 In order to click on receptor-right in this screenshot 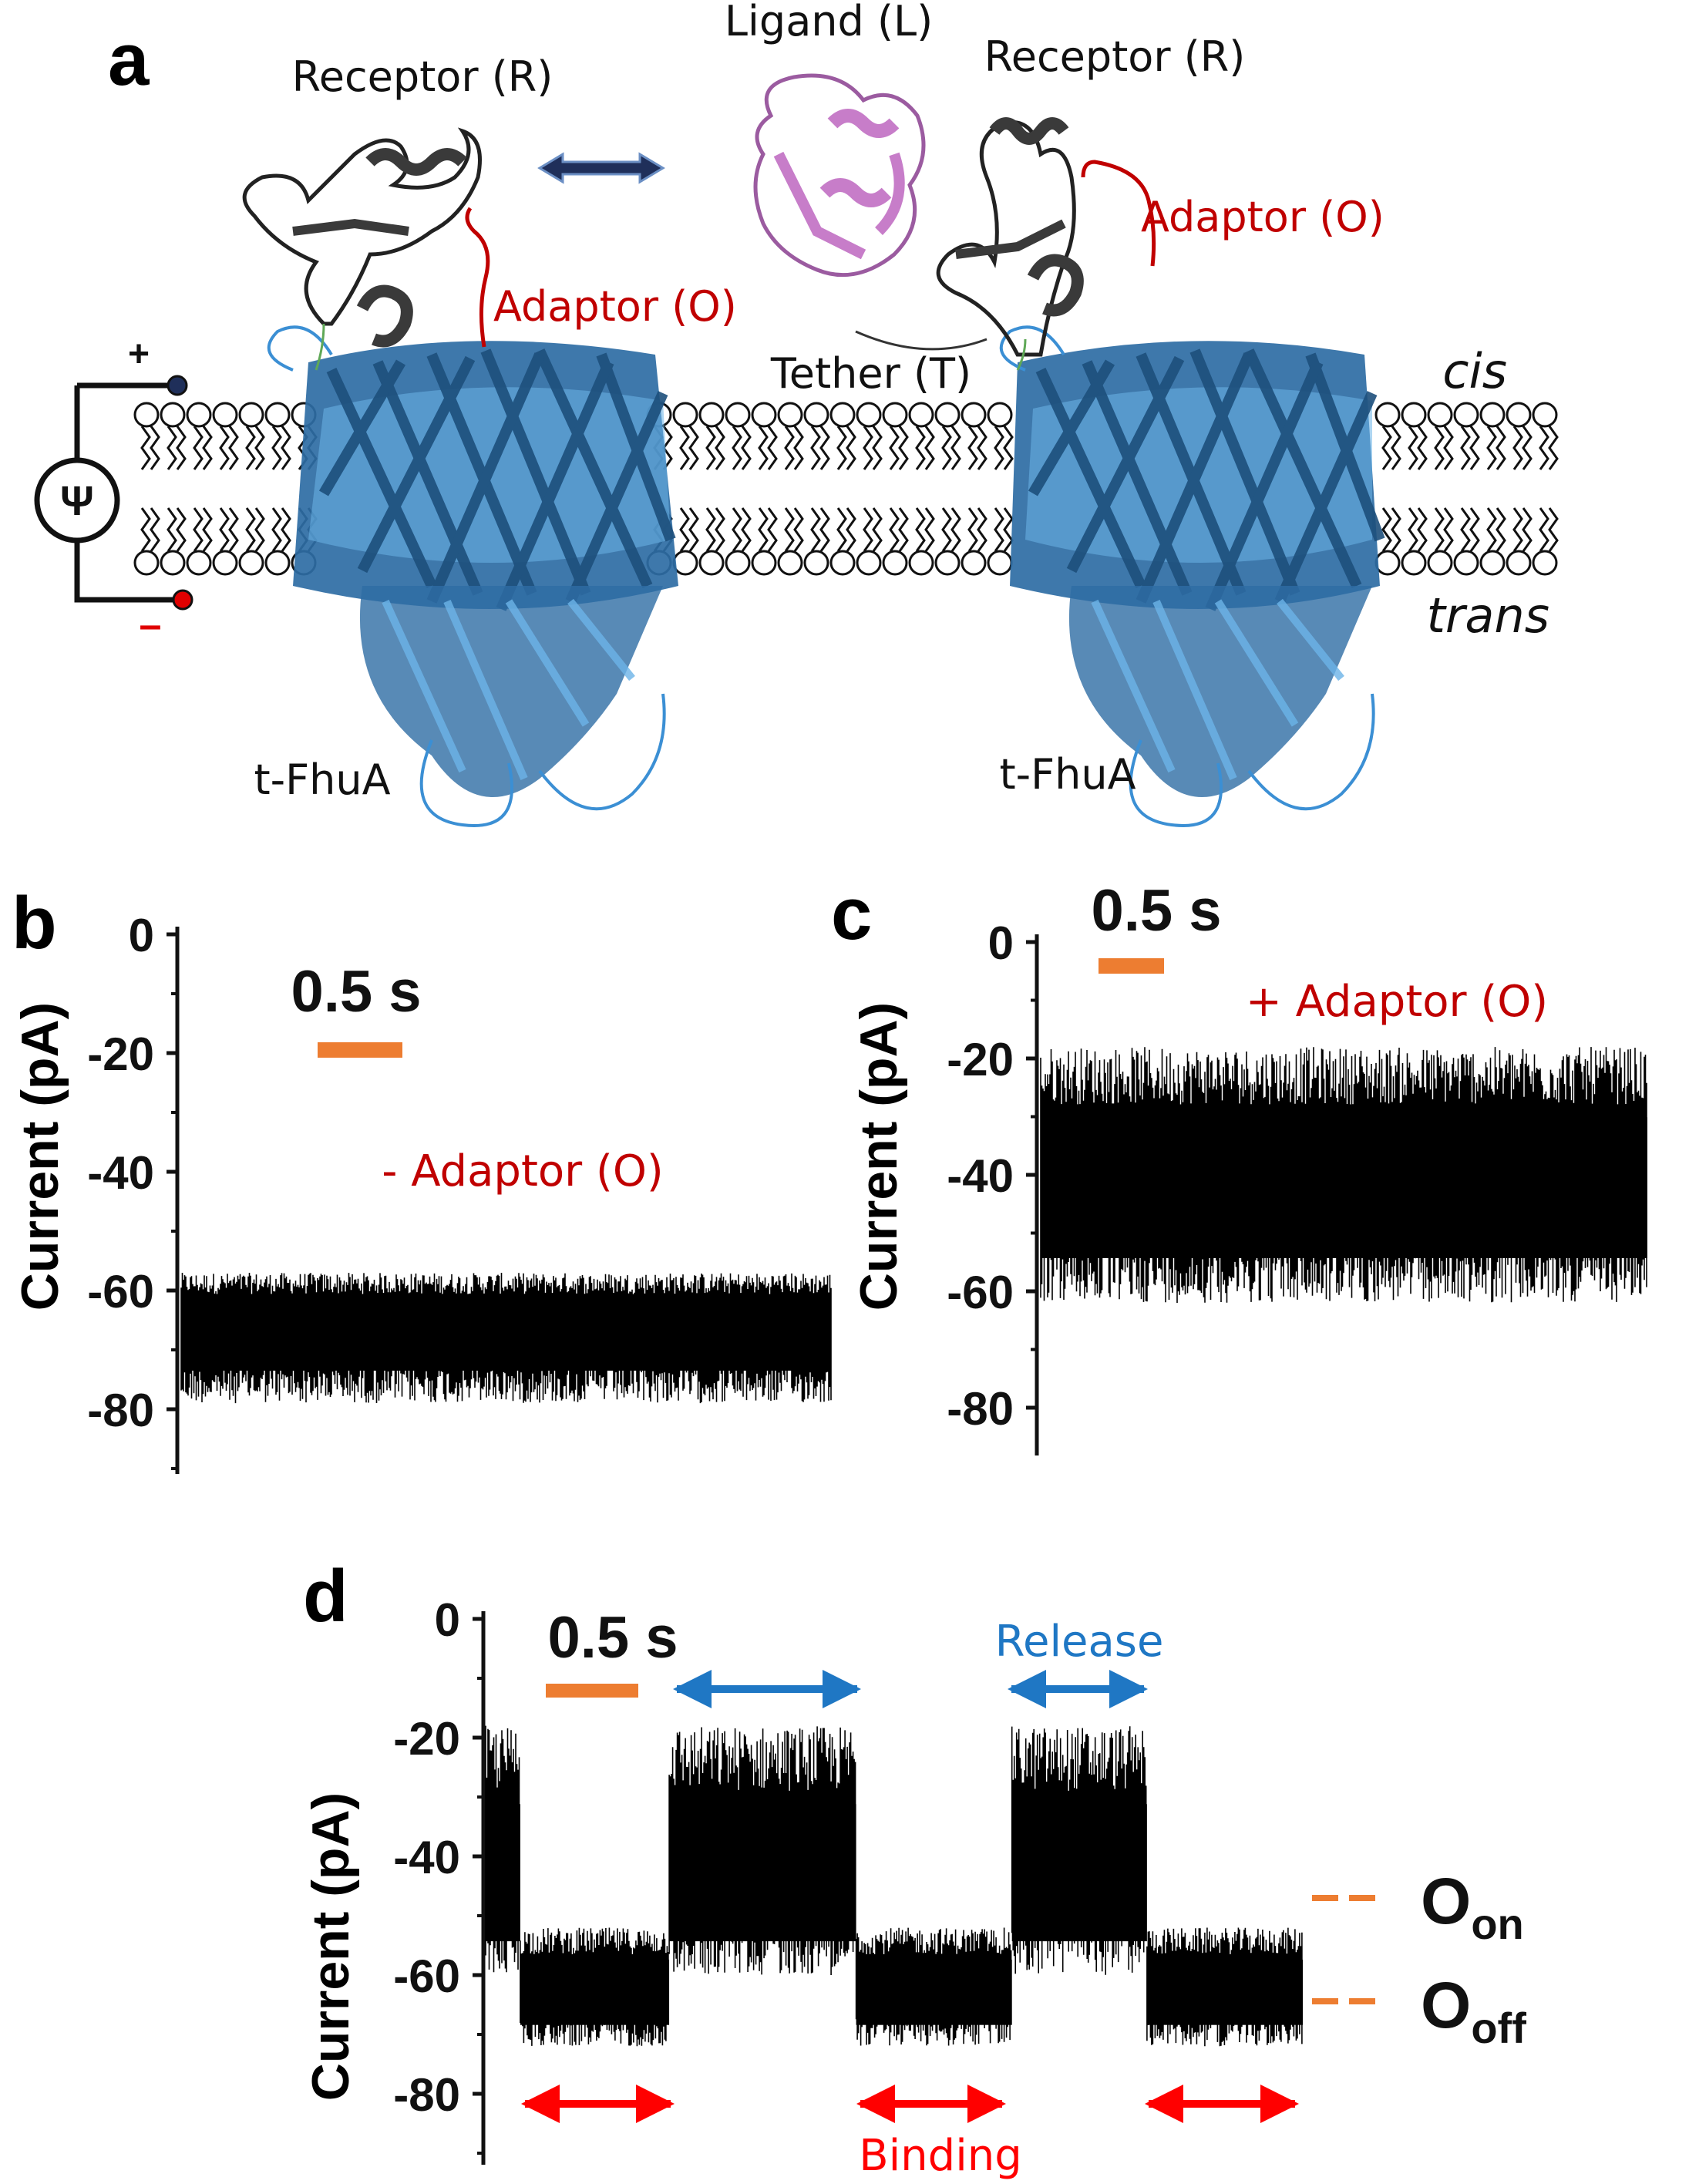, I will do `click(1010, 244)`.